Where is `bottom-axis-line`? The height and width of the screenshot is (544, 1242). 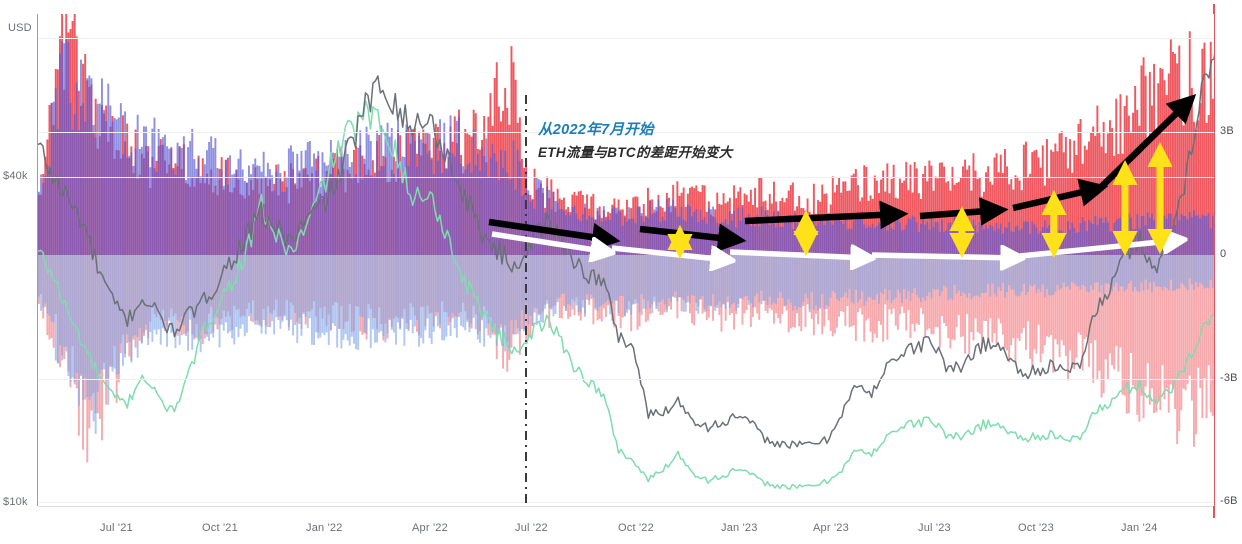 bottom-axis-line is located at coordinates (626, 506).